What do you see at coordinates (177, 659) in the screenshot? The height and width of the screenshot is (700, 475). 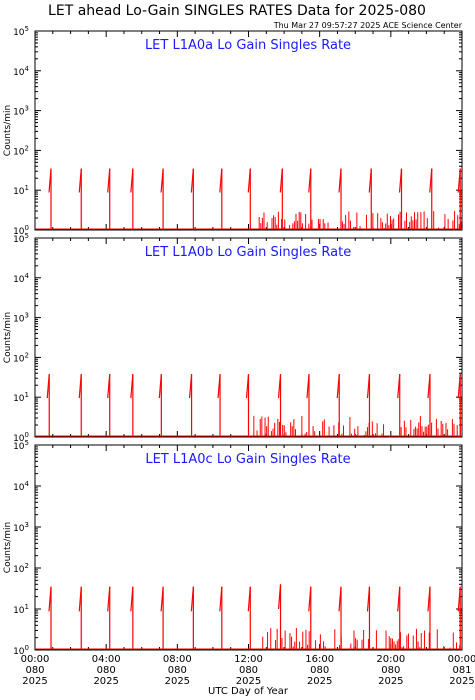 I see `x-tick-label-time: 08:00` at bounding box center [177, 659].